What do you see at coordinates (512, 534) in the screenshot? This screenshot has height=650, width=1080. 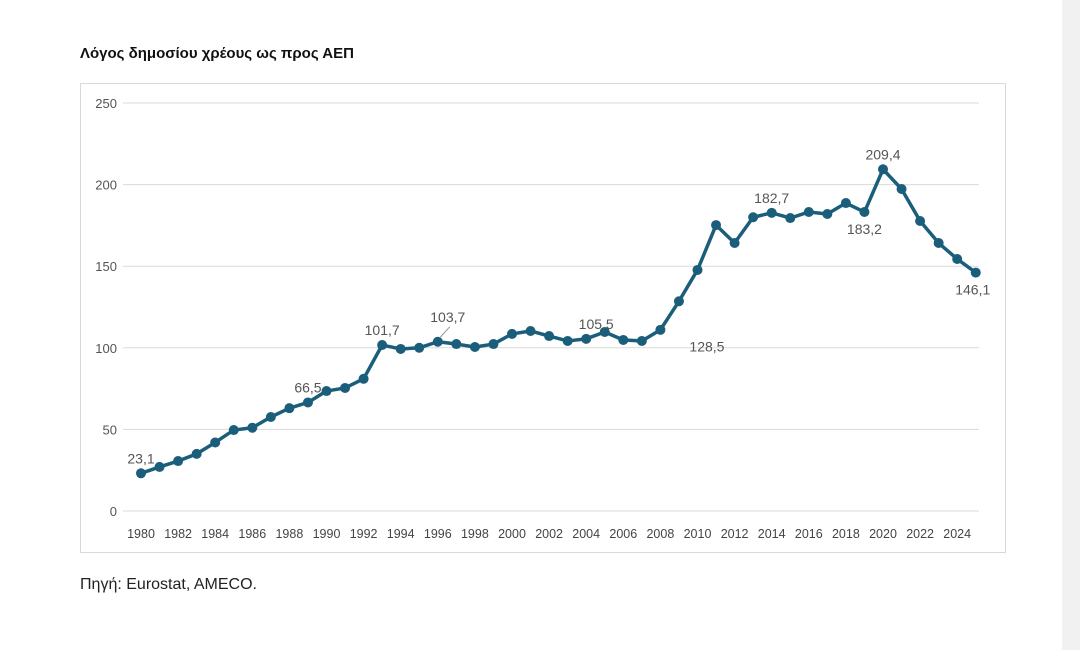 I see `x-tick-label: 2000` at bounding box center [512, 534].